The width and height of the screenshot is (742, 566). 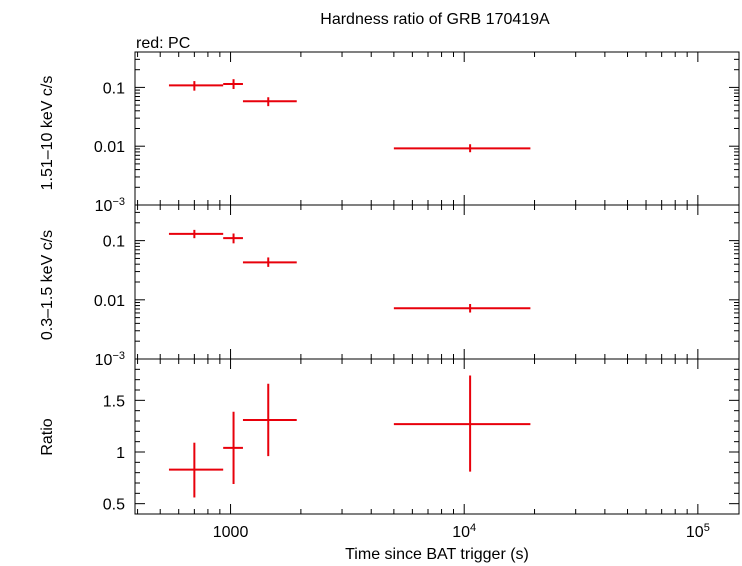 What do you see at coordinates (114, 505) in the screenshot?
I see `y-tick-label: 0.5` at bounding box center [114, 505].